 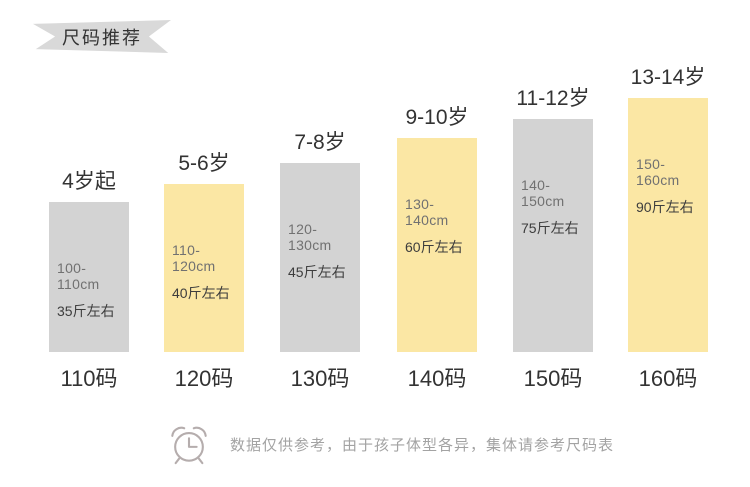 I want to click on size-bar-column-160: 13-14岁 150-160cm 90斤左右 160码, so click(x=668, y=228).